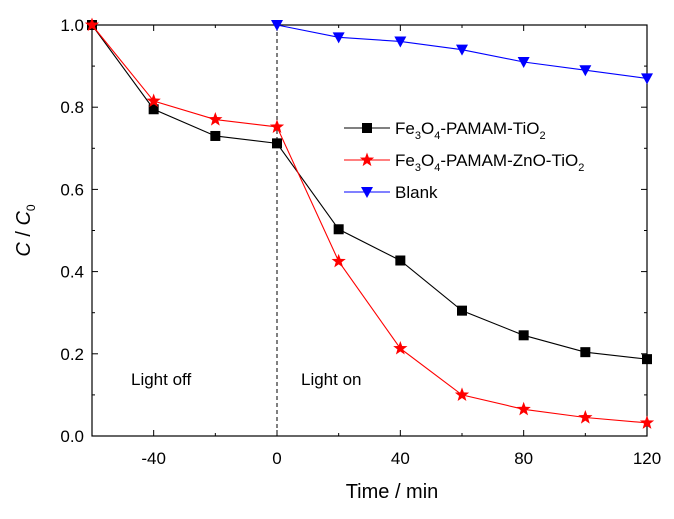 The width and height of the screenshot is (674, 519). I want to click on y-tick-label: 0.2, so click(72, 354).